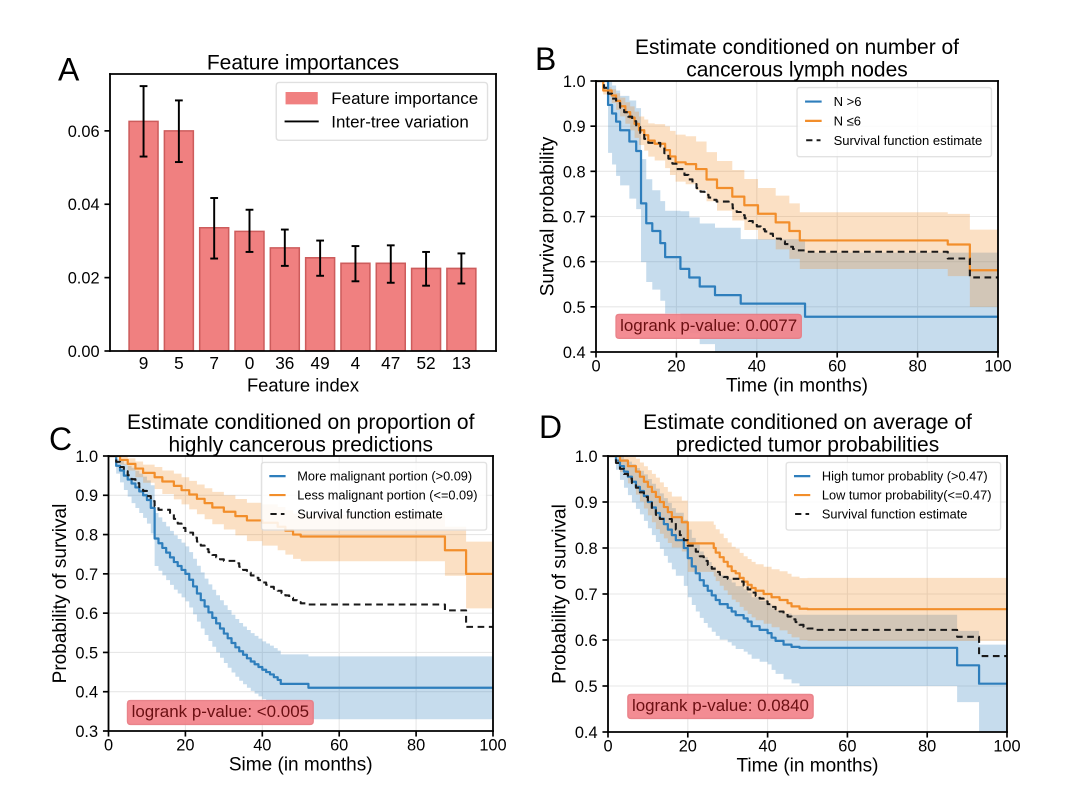 Image resolution: width=1080 pixels, height=808 pixels. Describe the element at coordinates (144, 363) in the screenshot. I see `svg-text: 9` at that location.